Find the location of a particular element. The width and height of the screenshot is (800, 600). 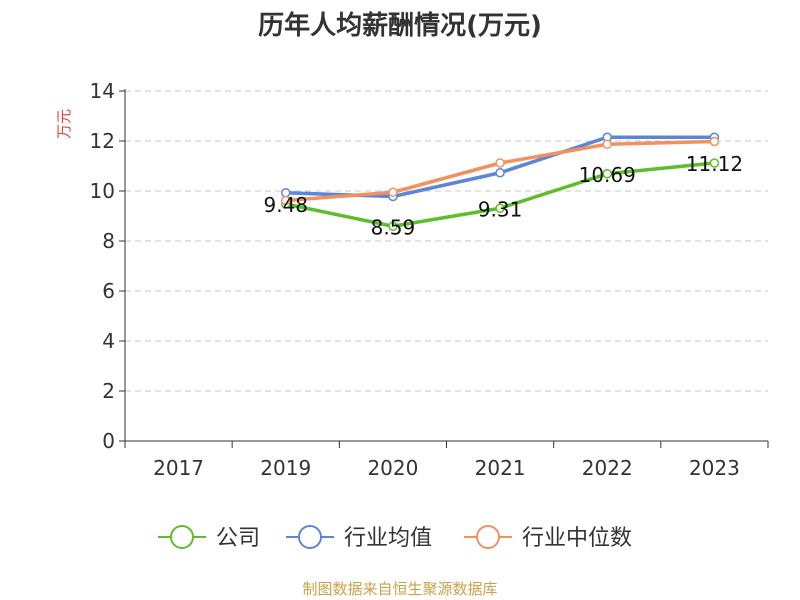

data-label-2023: 11.12 is located at coordinates (714, 164).